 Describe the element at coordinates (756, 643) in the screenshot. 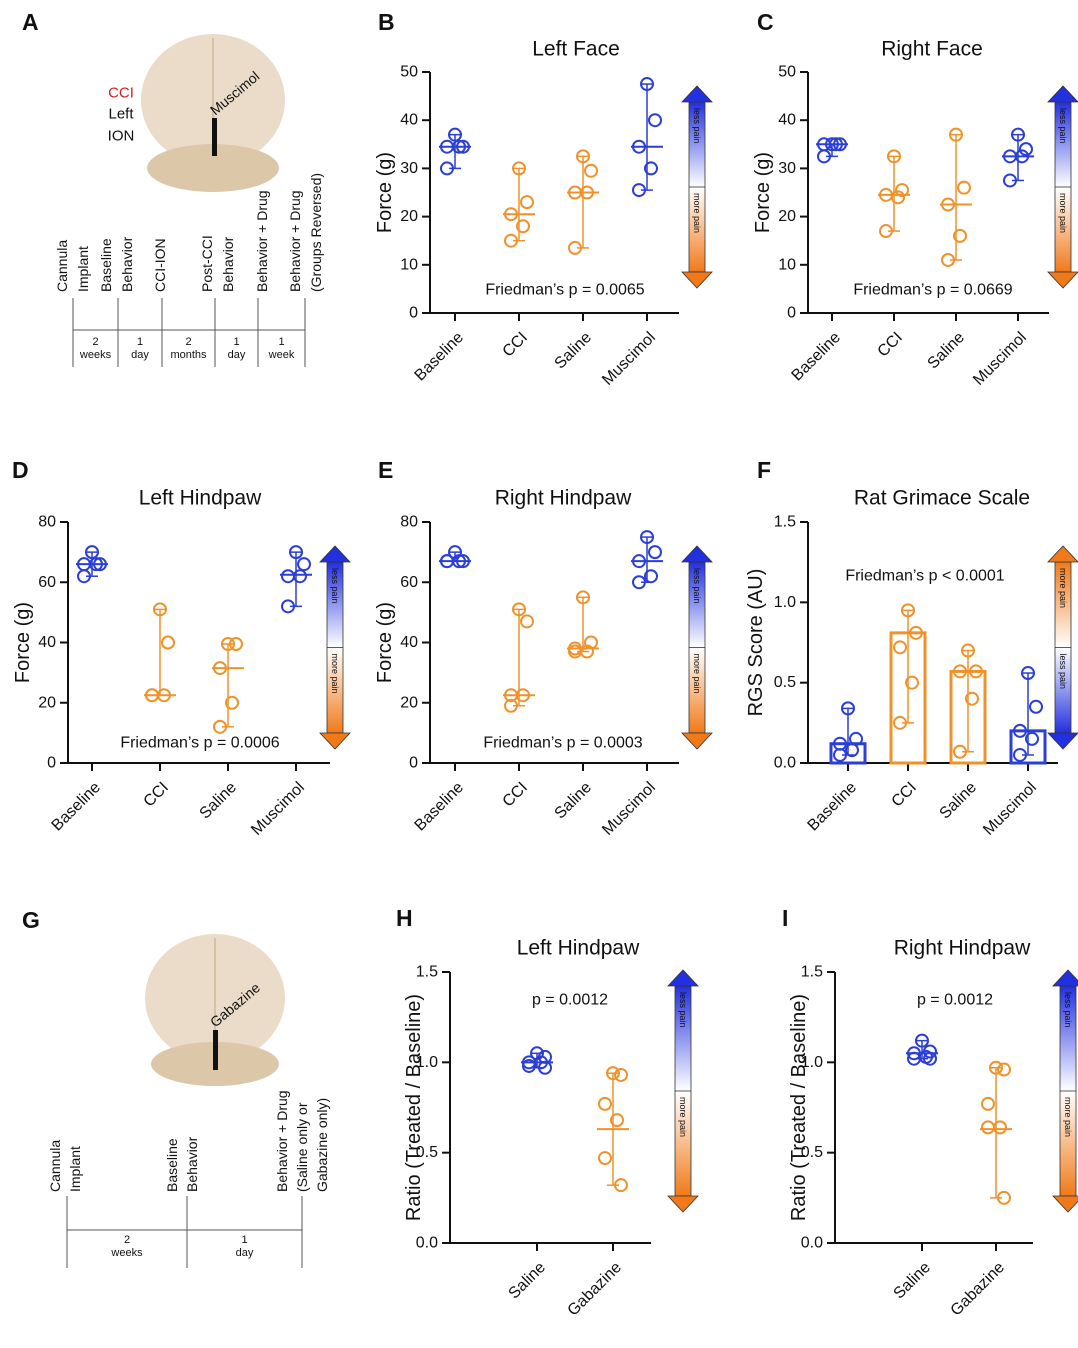

I see `y-axis-label: RGS Score (AU)` at that location.